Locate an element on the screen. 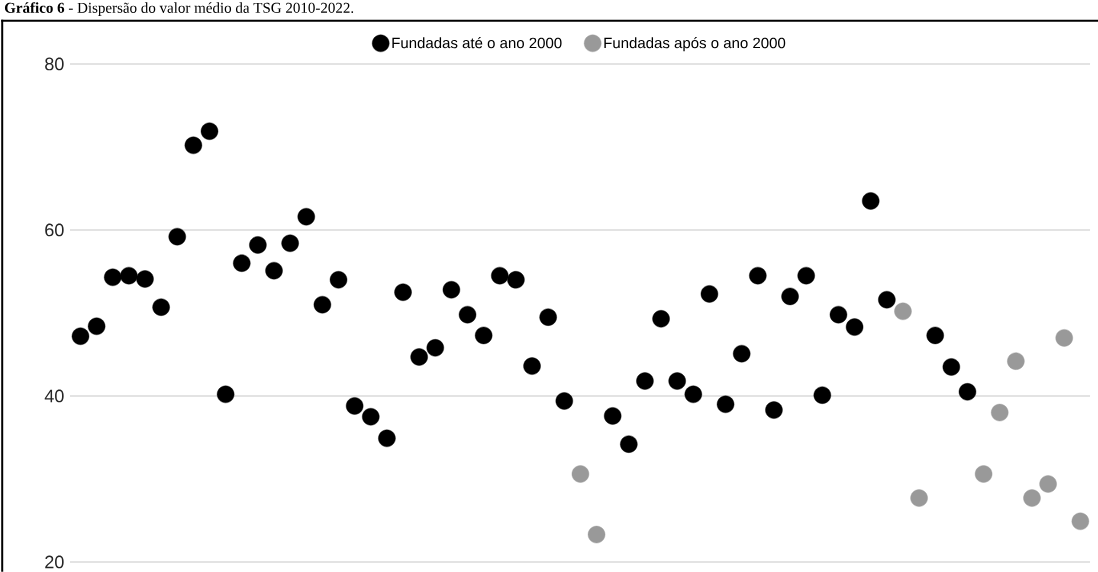 The height and width of the screenshot is (572, 1098). y-tick-label: 20 is located at coordinates (54, 562).